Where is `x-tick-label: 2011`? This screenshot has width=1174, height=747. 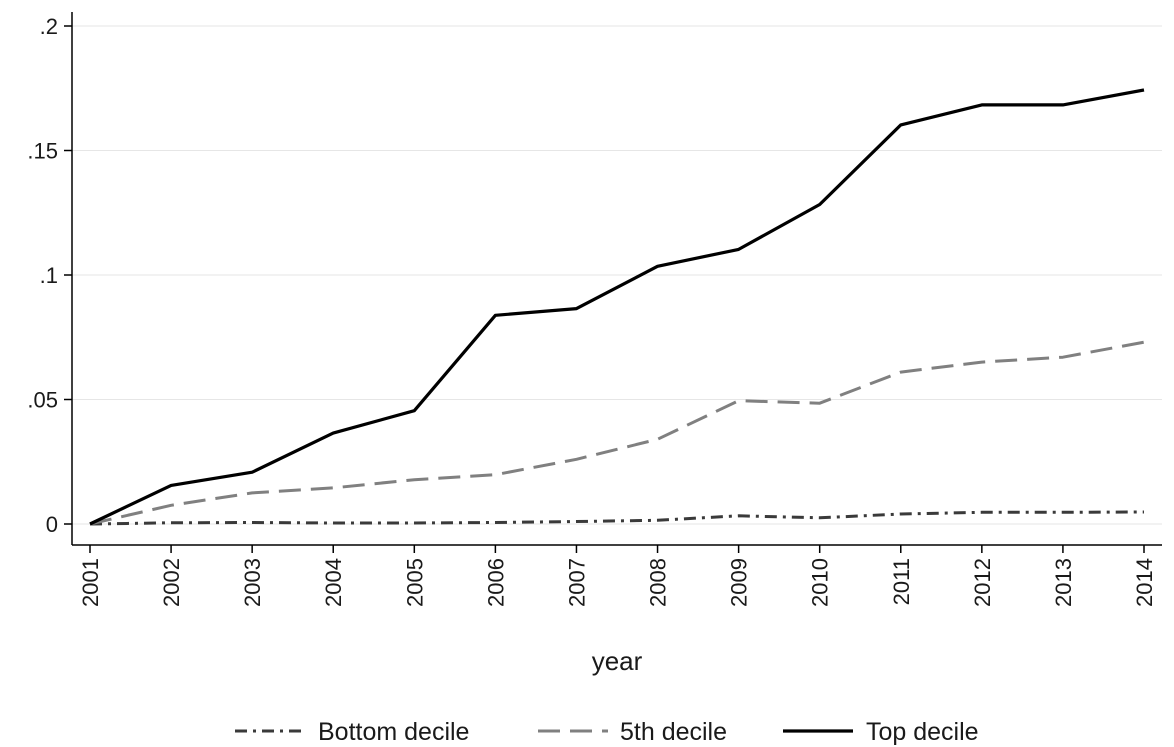
x-tick-label: 2011 is located at coordinates (901, 581).